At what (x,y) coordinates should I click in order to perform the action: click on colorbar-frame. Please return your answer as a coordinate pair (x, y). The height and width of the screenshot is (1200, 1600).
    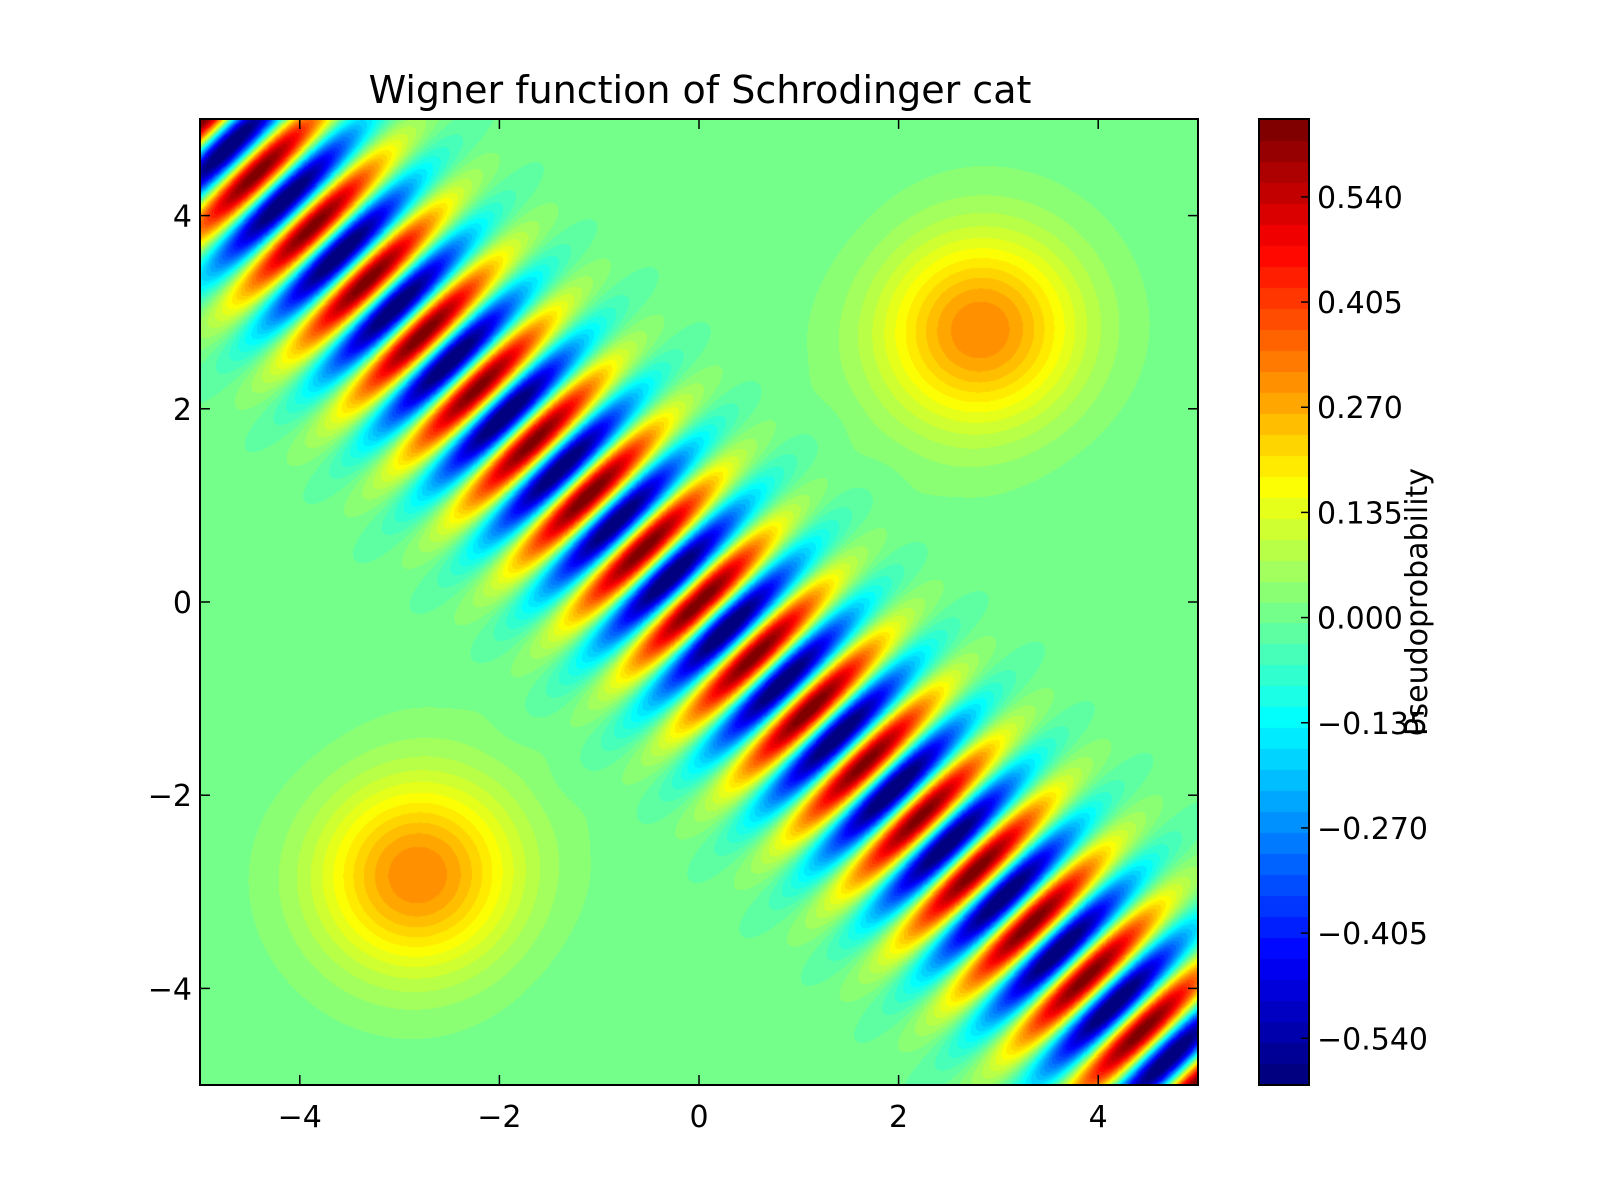
    Looking at the image, I should click on (1284, 602).